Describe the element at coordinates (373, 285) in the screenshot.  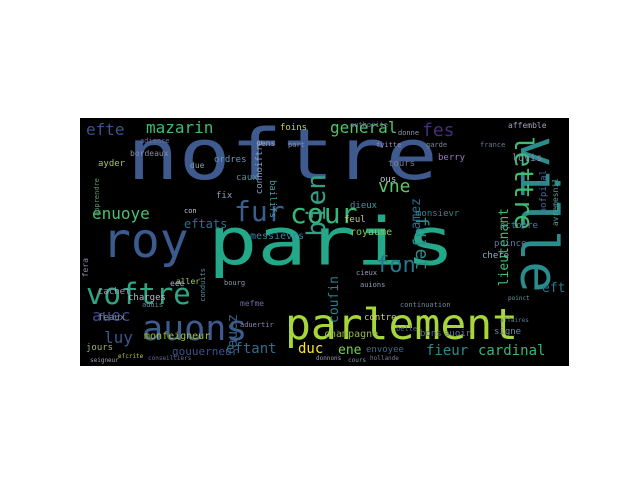
I see `cloud-word: auions` at that location.